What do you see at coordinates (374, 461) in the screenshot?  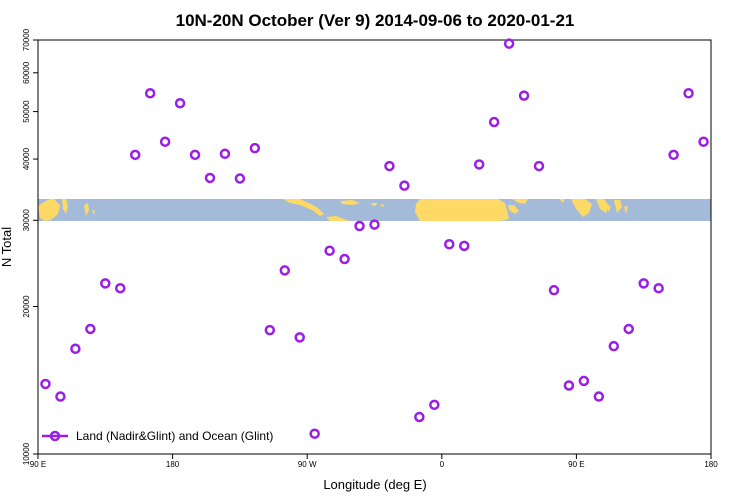 I see `x-axis: 90 E 180 90 W 0 90 E 180` at bounding box center [374, 461].